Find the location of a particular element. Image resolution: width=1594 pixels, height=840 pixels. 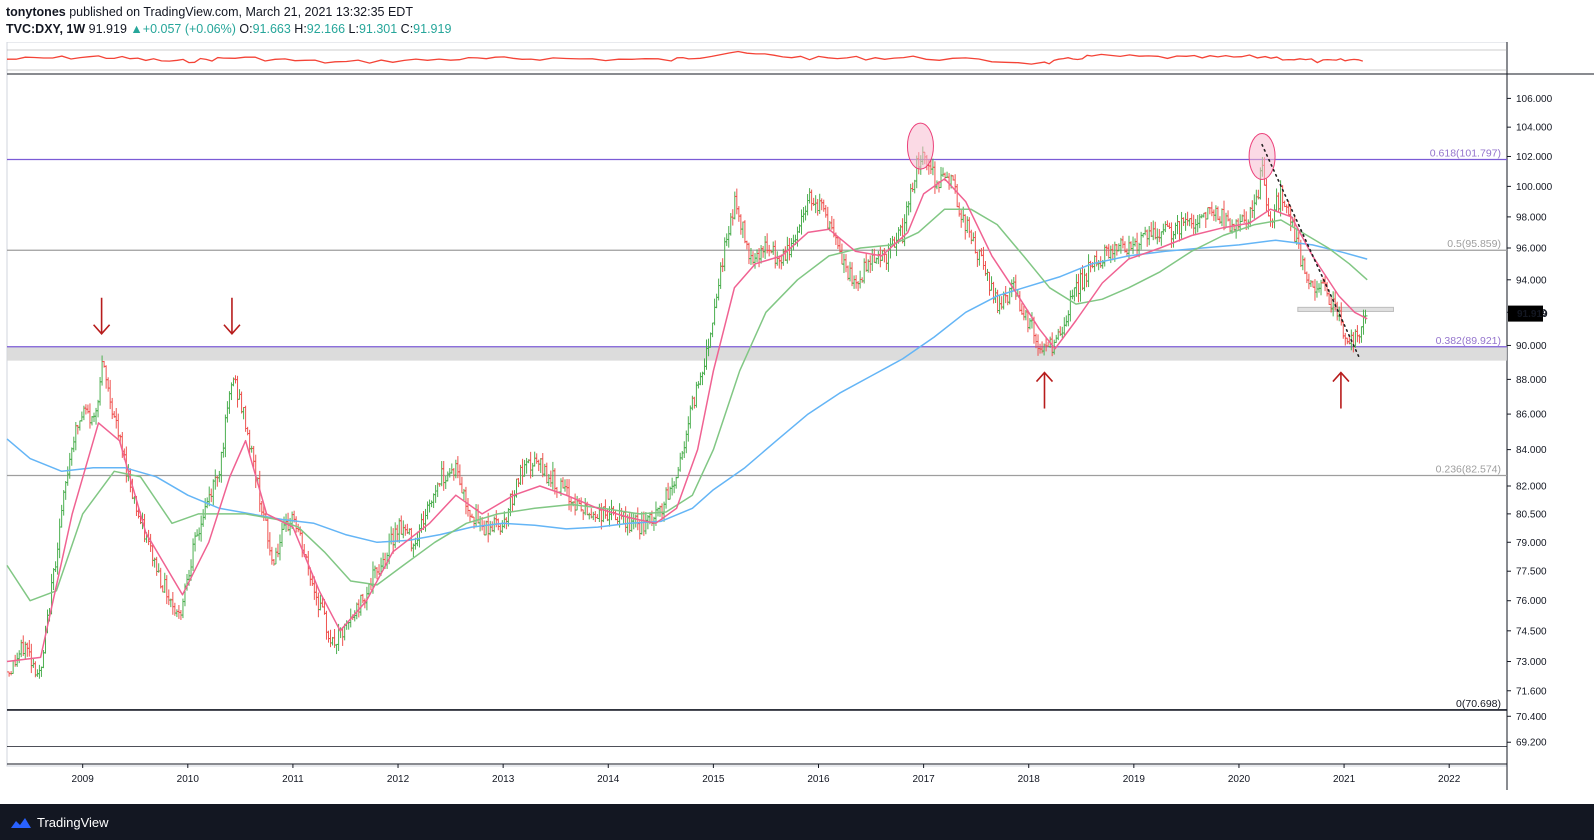

y-tick-label-13: 80.500 is located at coordinates (1531, 514).